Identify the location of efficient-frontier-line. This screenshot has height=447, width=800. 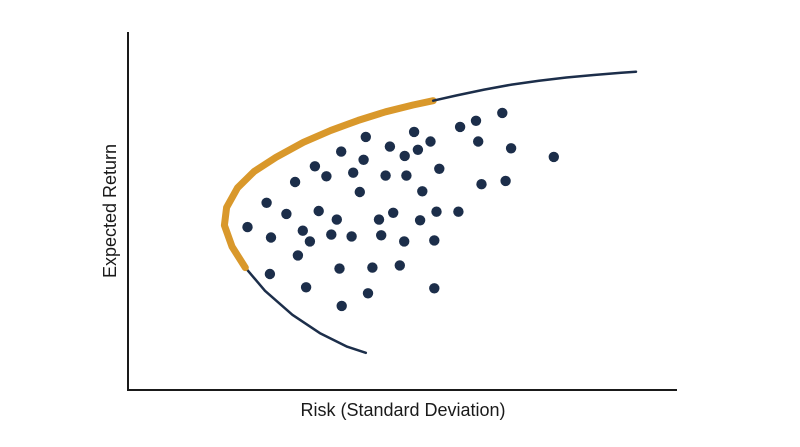
(328, 184).